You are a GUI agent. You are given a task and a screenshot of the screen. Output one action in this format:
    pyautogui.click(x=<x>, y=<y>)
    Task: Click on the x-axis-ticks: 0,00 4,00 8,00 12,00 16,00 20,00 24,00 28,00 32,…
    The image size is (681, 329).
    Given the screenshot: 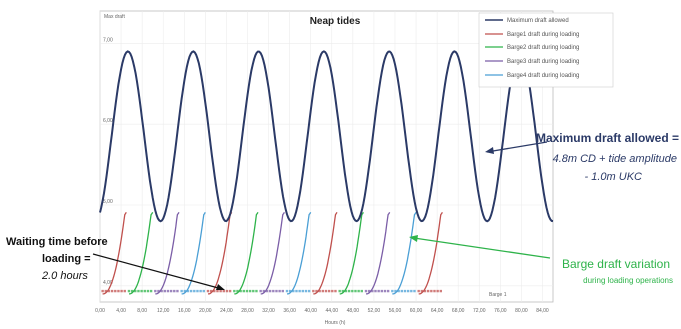 What is the action you would take?
    pyautogui.click(x=322, y=311)
    